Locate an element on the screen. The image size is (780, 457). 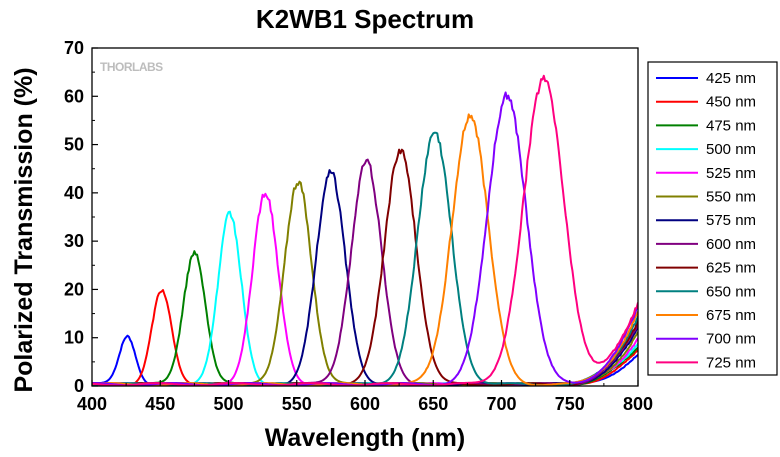
y-tick-label: 70 is located at coordinates (74, 48).